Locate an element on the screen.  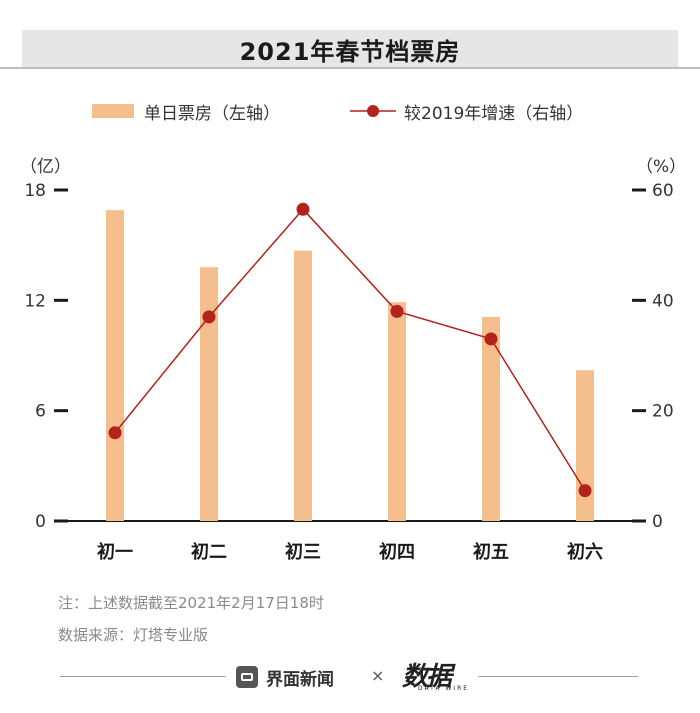
legend-bar-swatch is located at coordinates (113, 111).